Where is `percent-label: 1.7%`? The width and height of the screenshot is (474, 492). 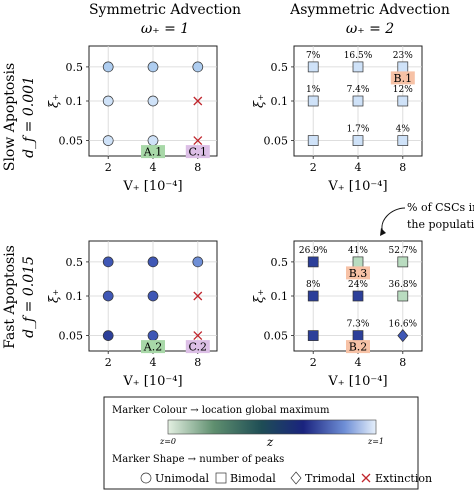 percent-label: 1.7% is located at coordinates (358, 130).